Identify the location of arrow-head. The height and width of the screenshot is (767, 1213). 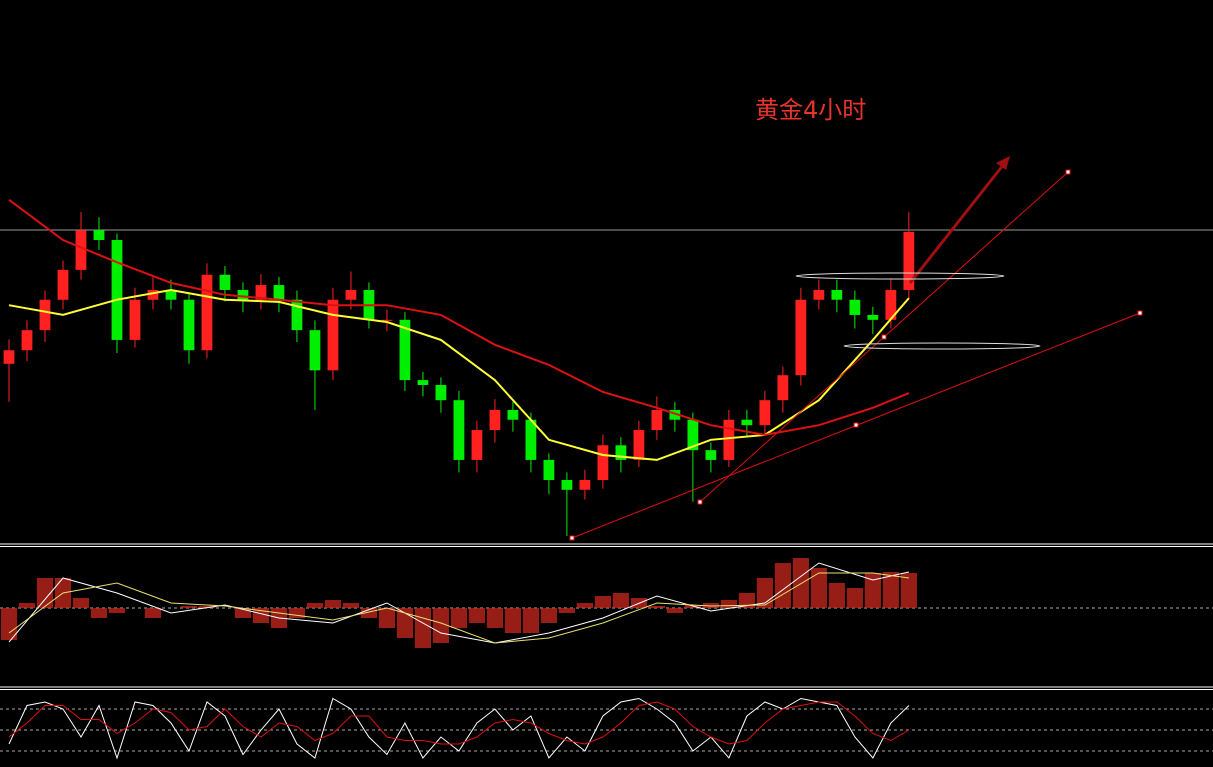
(1003, 163).